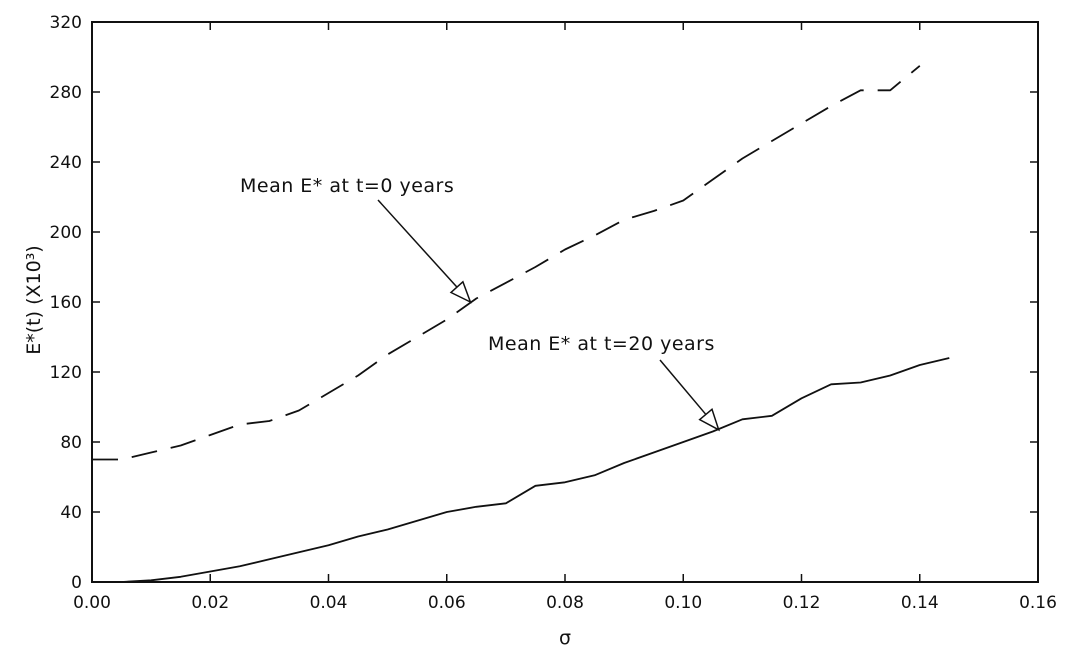 The image size is (1068, 653). What do you see at coordinates (709, 420) in the screenshot?
I see `annotation-t20-arrowhead` at bounding box center [709, 420].